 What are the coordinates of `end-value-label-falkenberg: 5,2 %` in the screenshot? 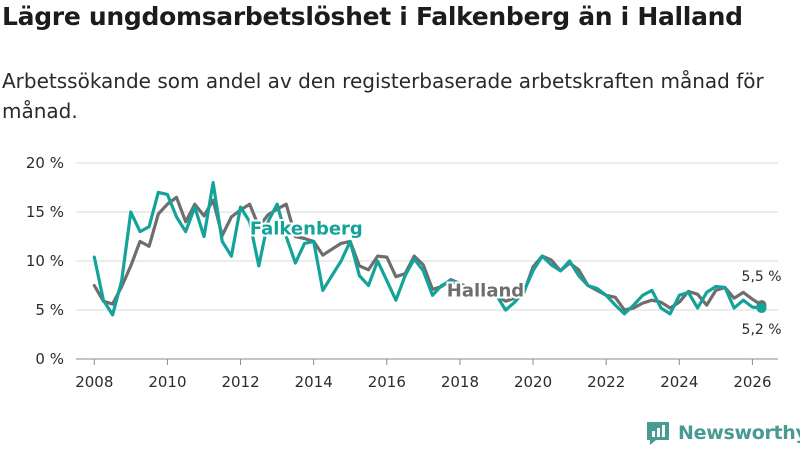 It's located at (762, 330).